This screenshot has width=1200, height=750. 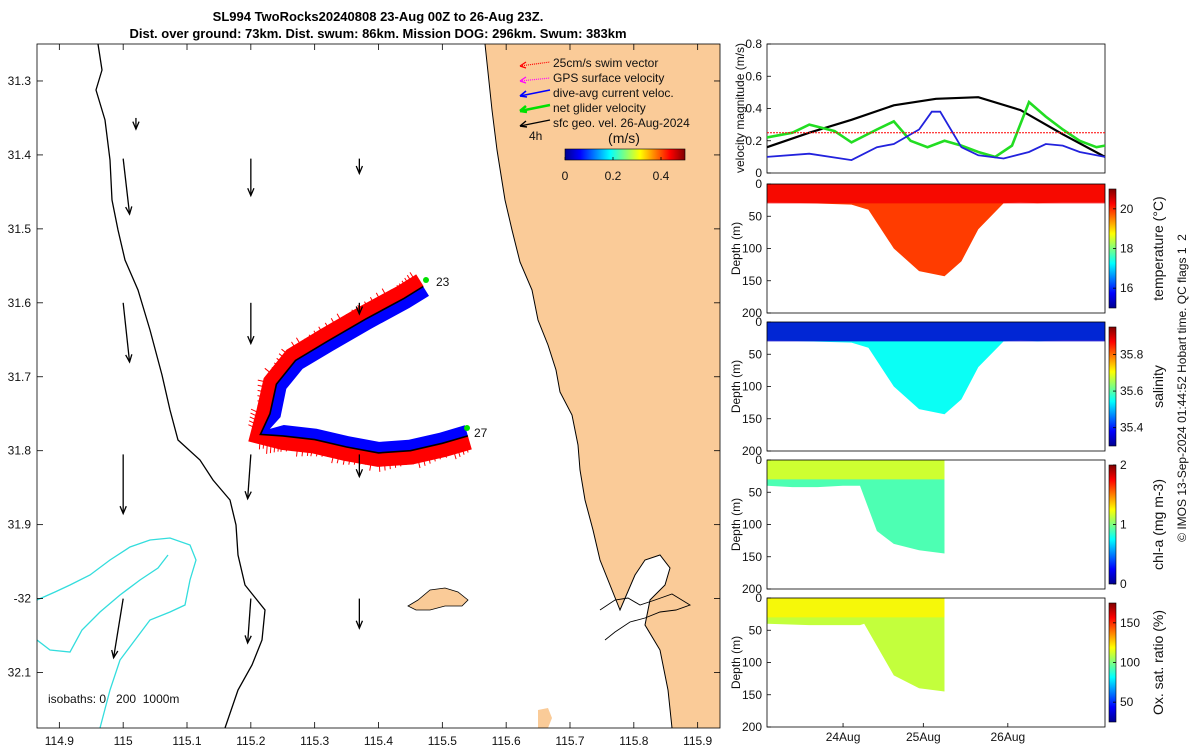 I want to click on colorbar-tick-label: 35.8, so click(x=1132, y=354).